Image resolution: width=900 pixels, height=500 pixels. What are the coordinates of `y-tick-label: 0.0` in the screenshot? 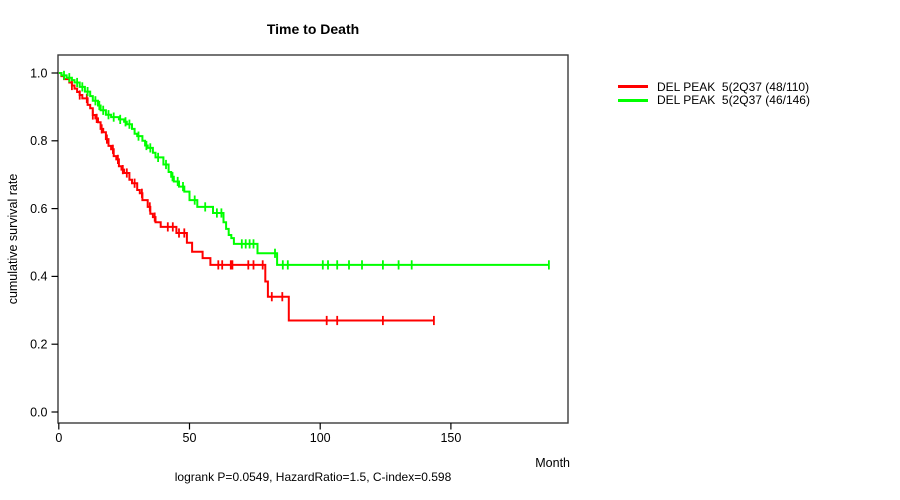 It's located at (38, 412).